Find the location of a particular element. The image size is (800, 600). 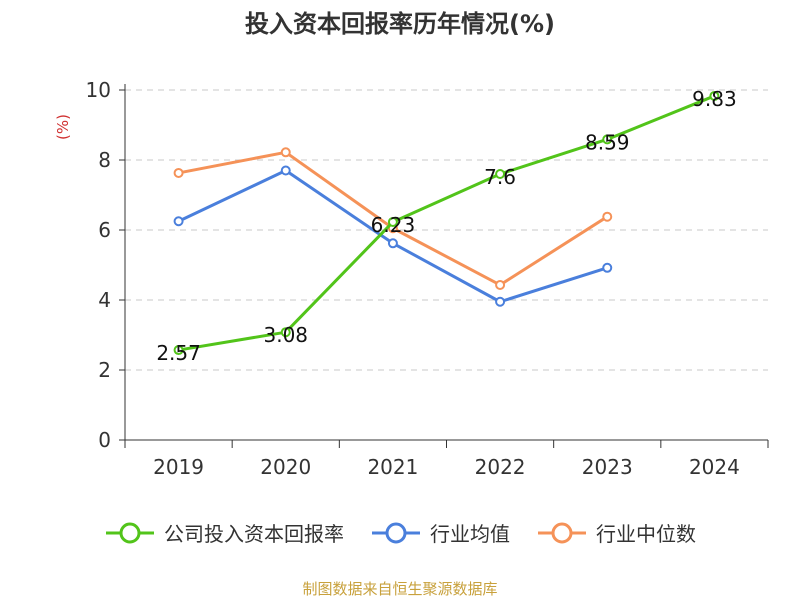

y-tick-label: 8 is located at coordinates (104, 160).